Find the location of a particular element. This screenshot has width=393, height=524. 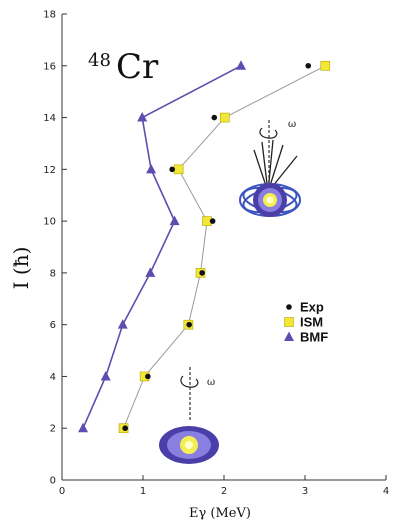

y-tick-label: 6 is located at coordinates (53, 325).